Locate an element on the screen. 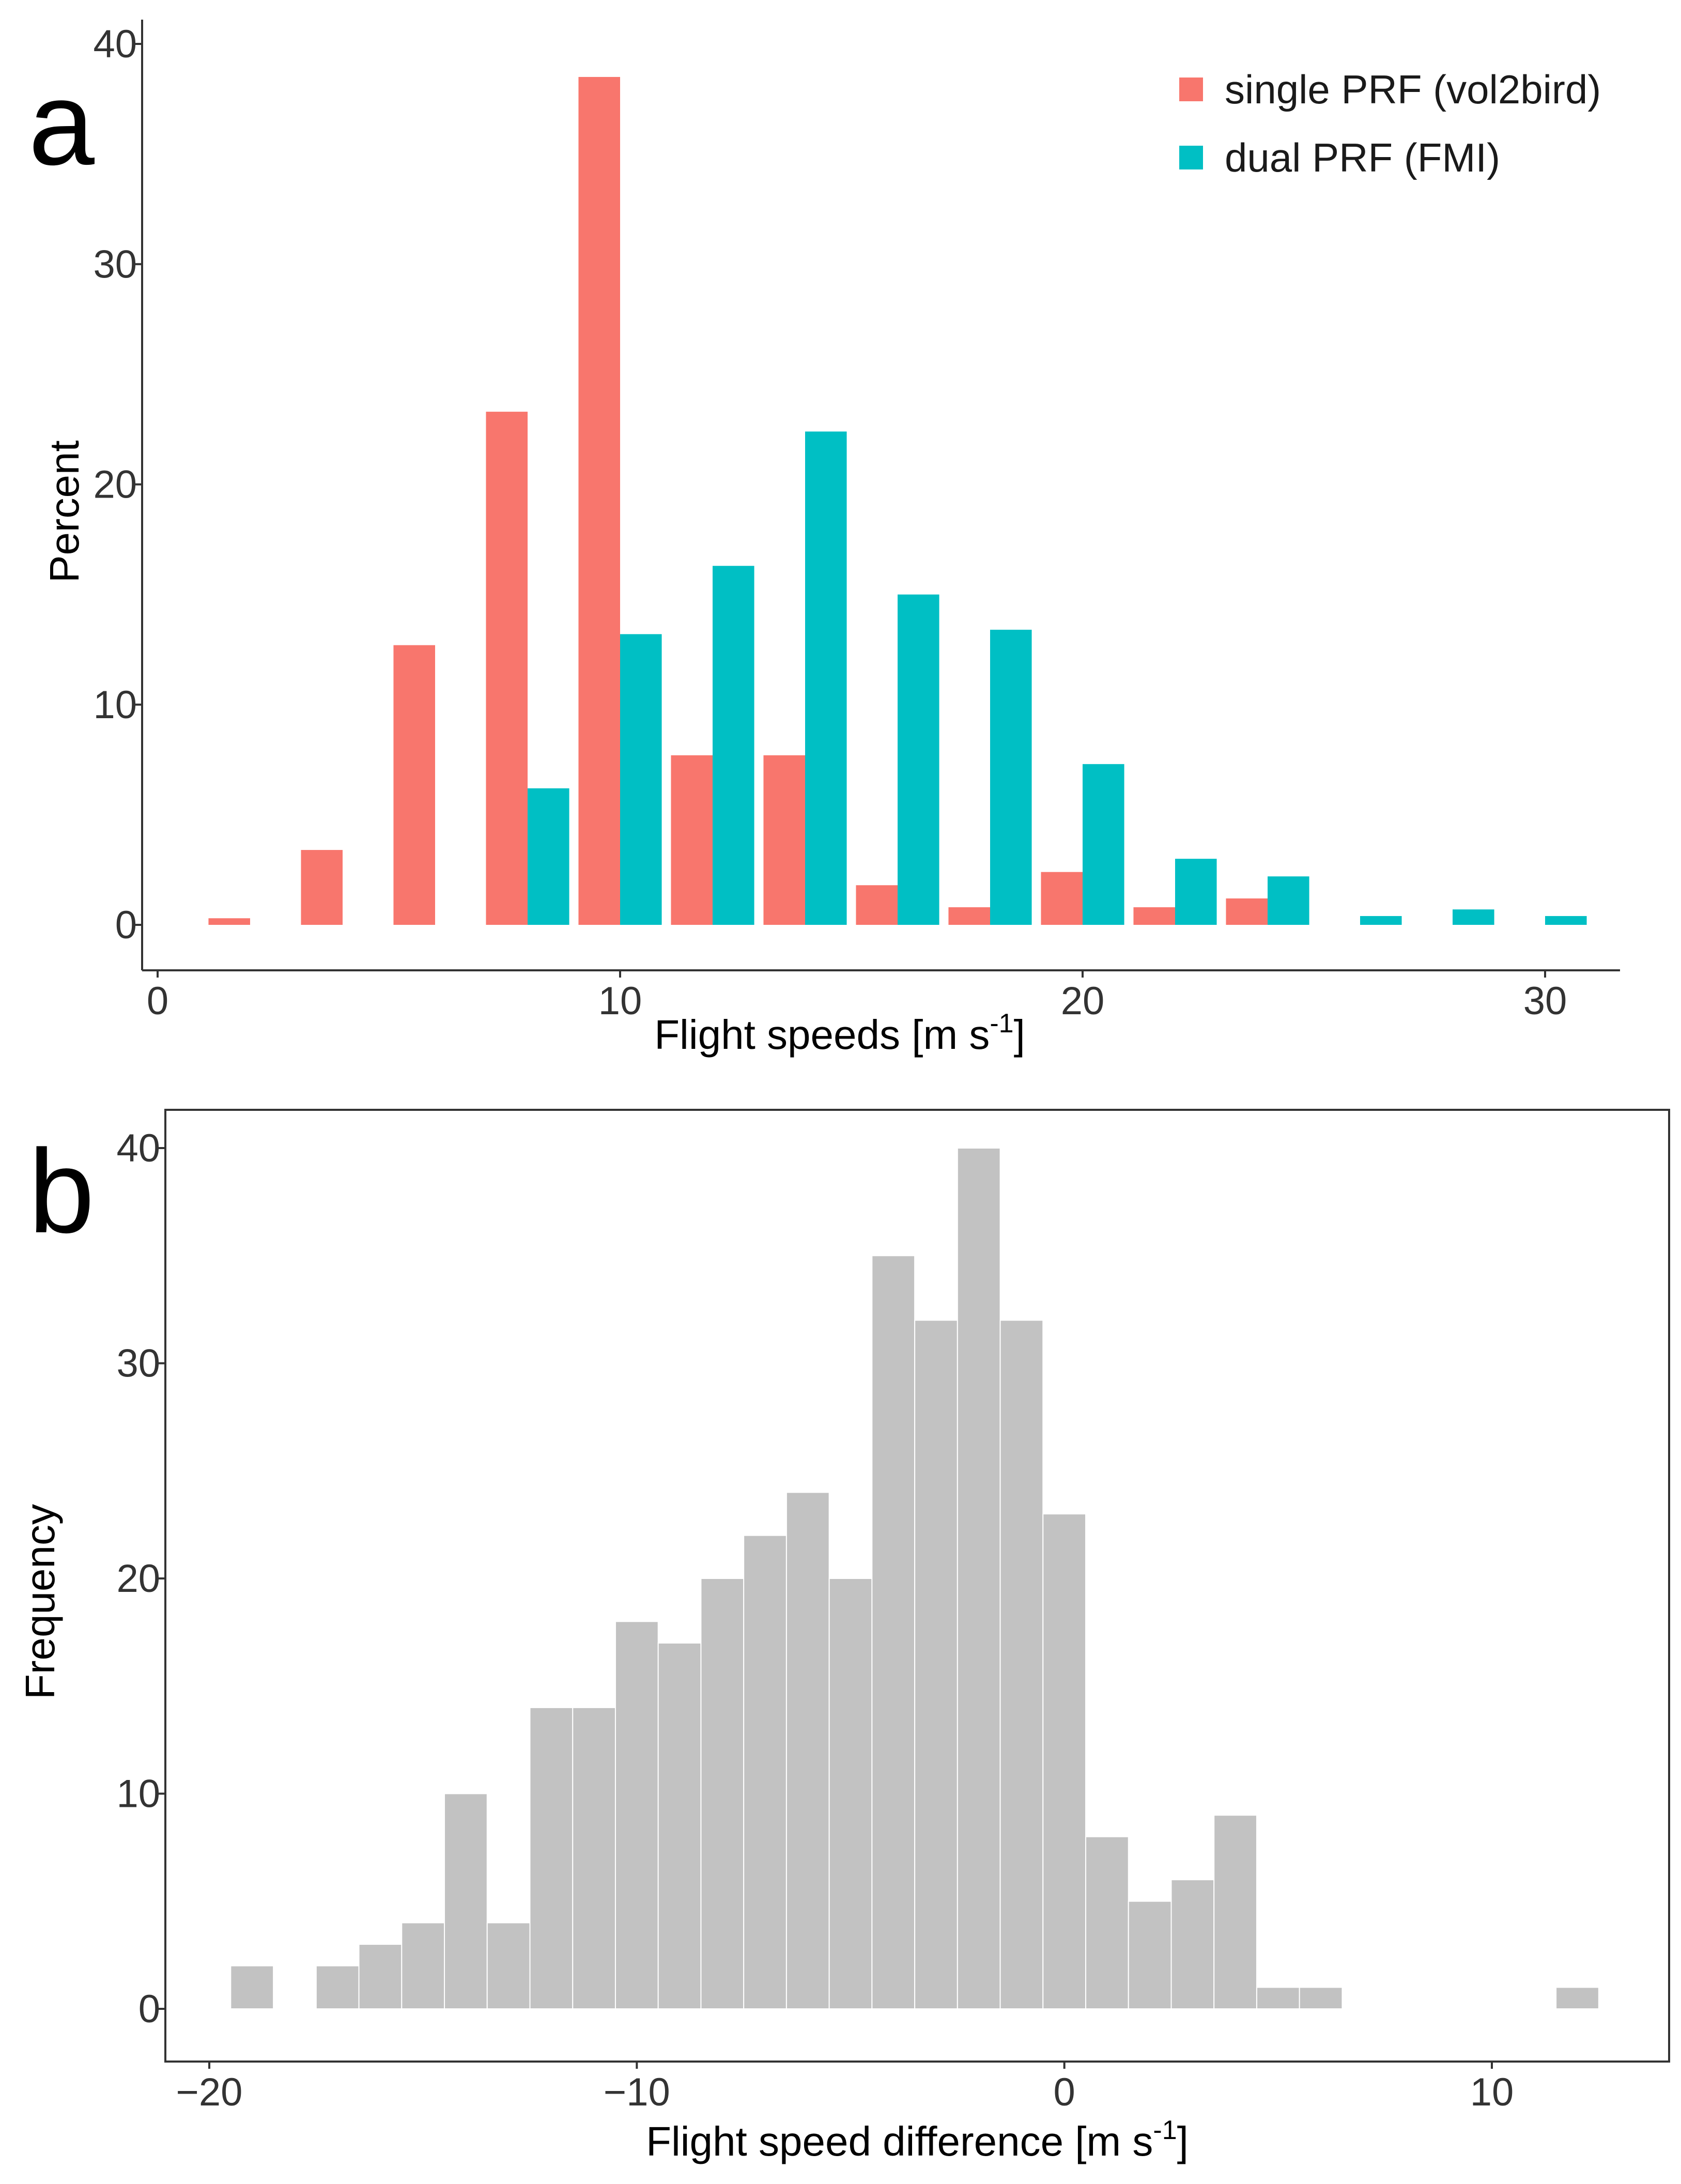 The image size is (1681, 2184). x-tick-label--10: −10 is located at coordinates (637, 2092).